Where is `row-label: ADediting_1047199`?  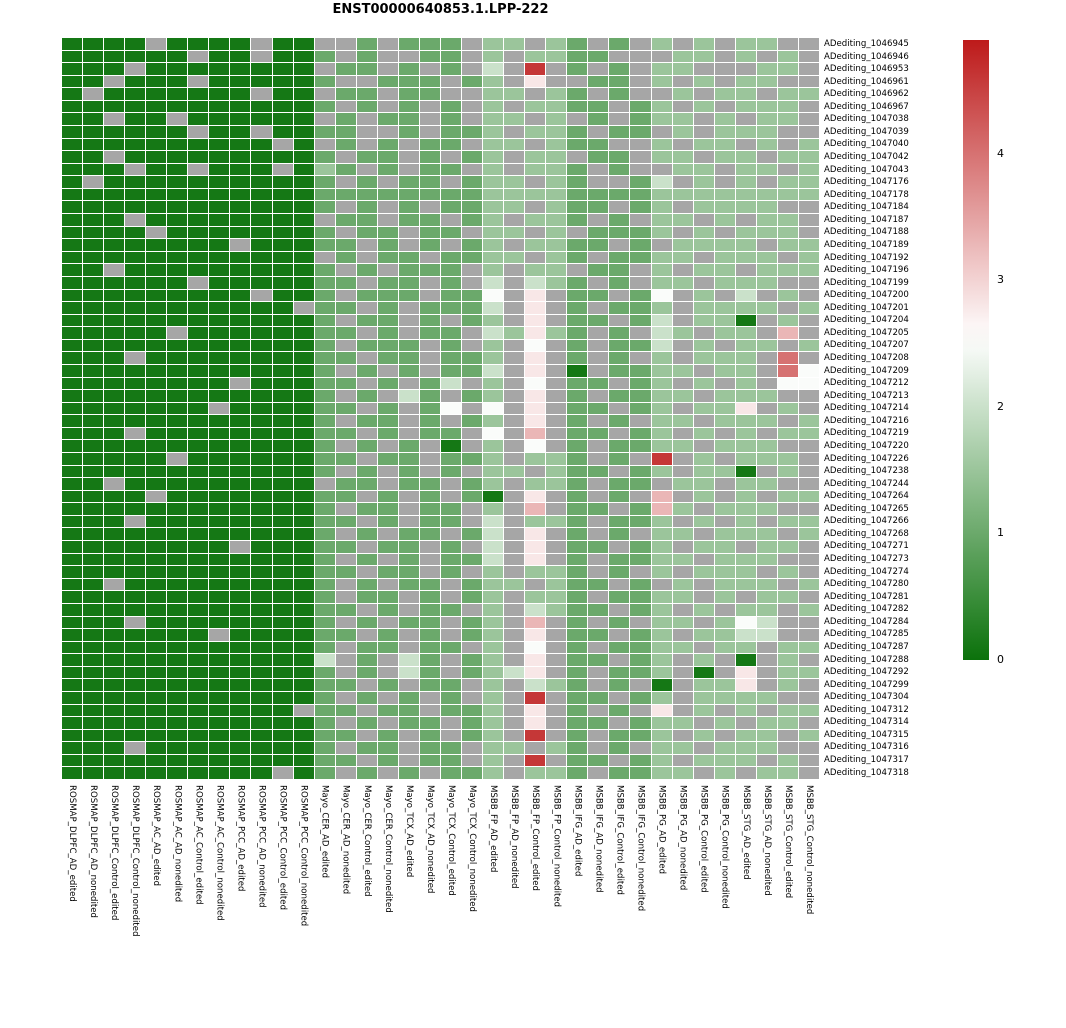 row-label: ADediting_1047199 is located at coordinates (866, 282).